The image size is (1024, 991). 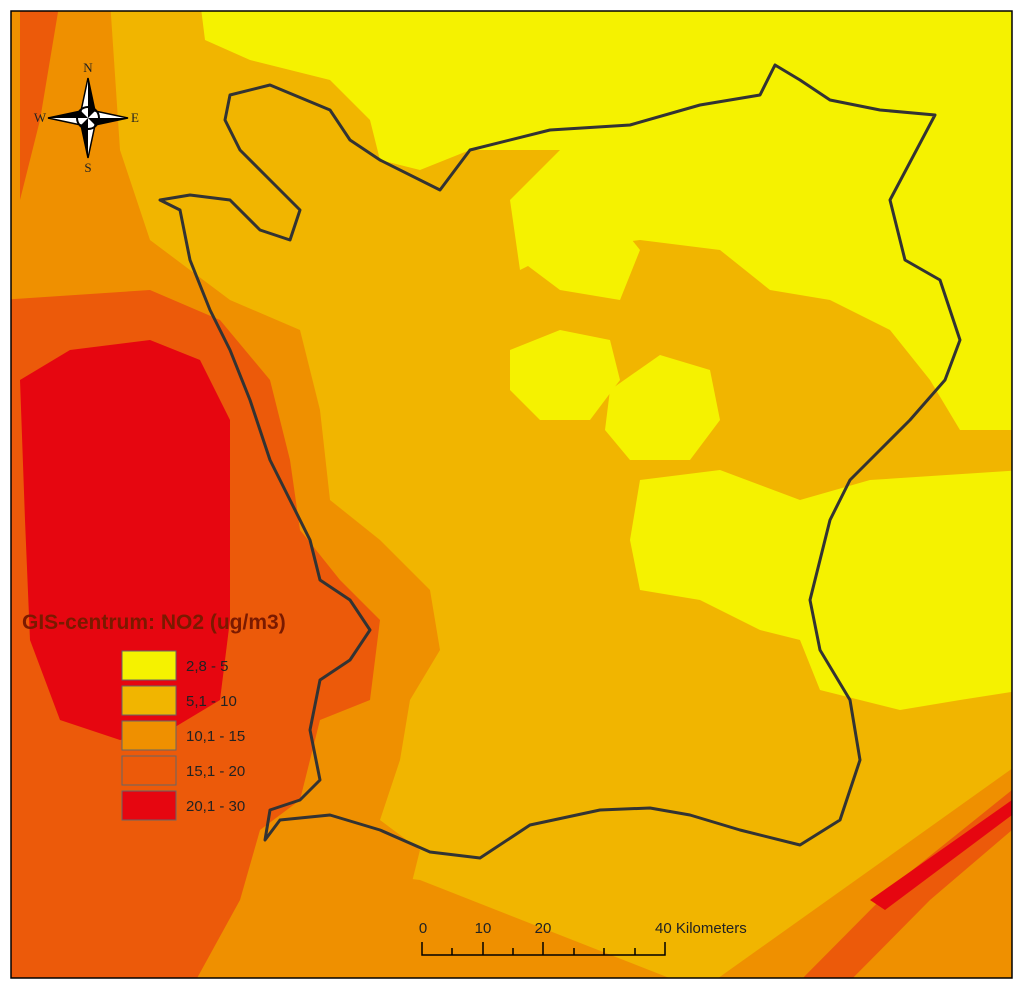 I want to click on scale-label: 10, so click(x=483, y=928).